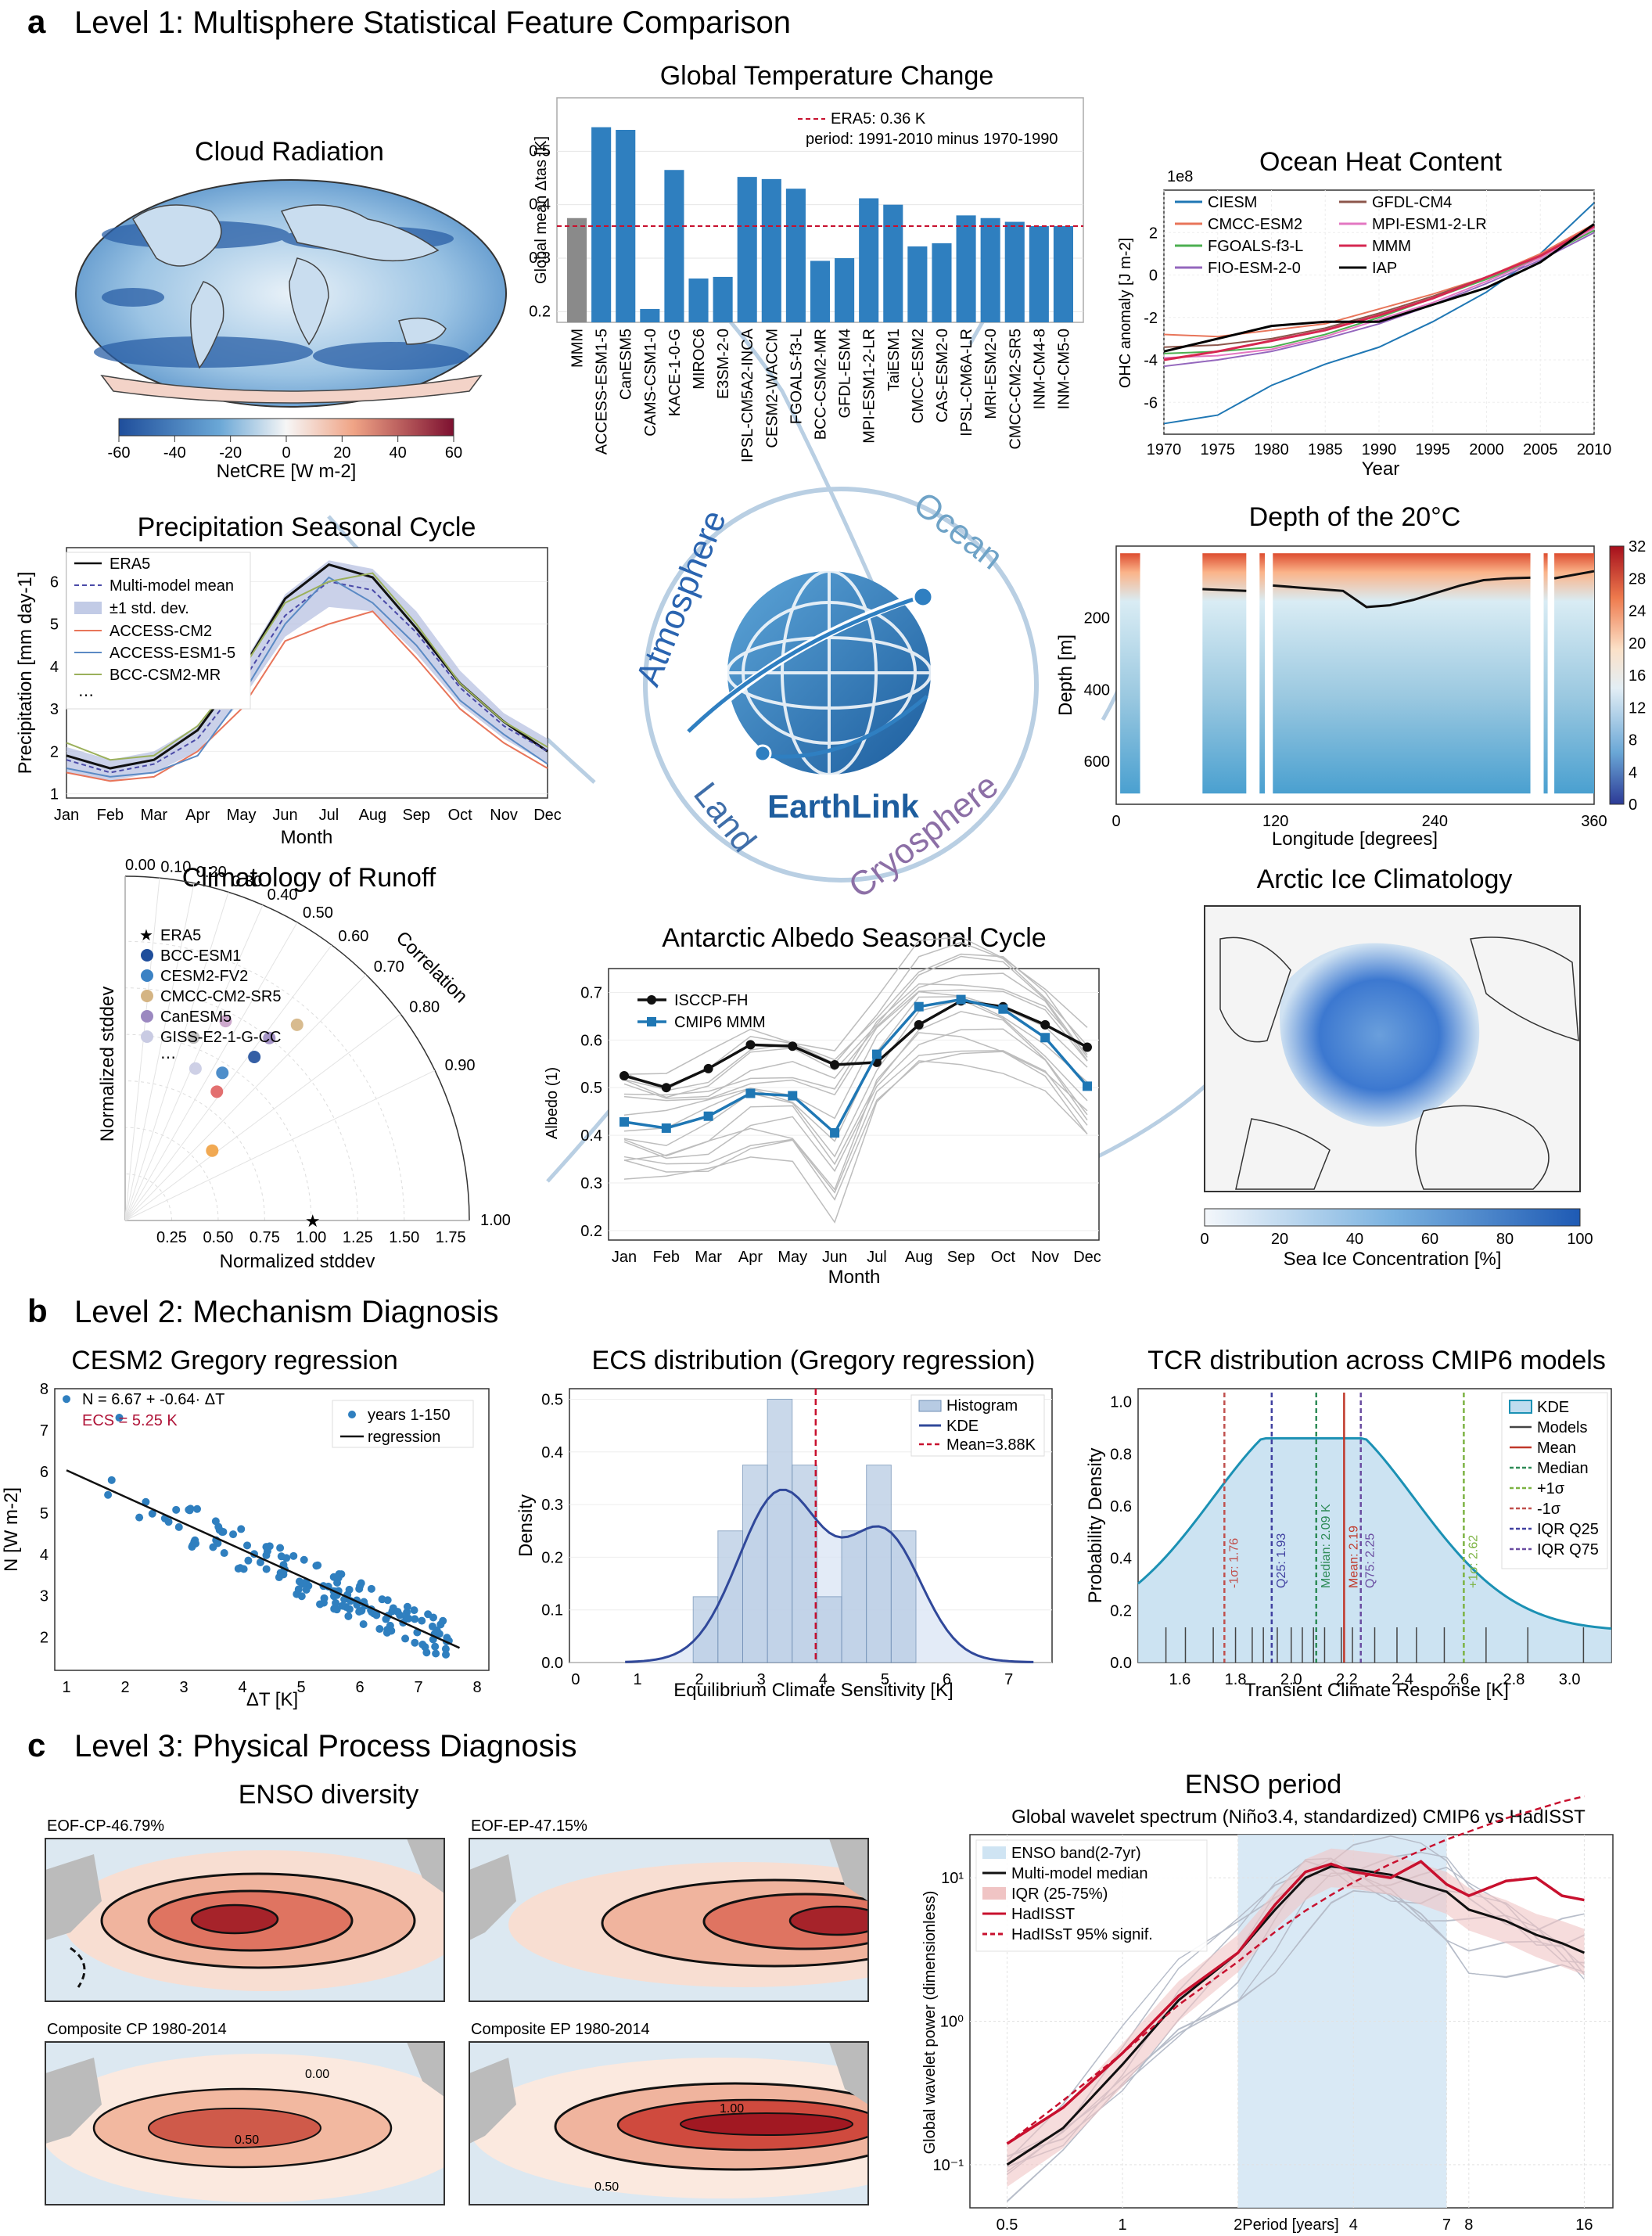 This screenshot has height=2236, width=1652. Describe the element at coordinates (1384, 268) in the screenshot. I see `ohc-legend-label: IAP` at that location.